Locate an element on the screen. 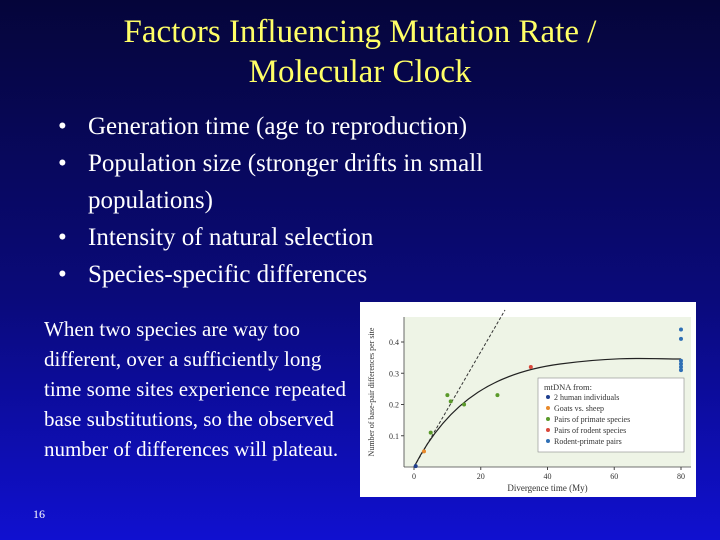 The width and height of the screenshot is (720, 540). saturation-curve is located at coordinates (547, 412).